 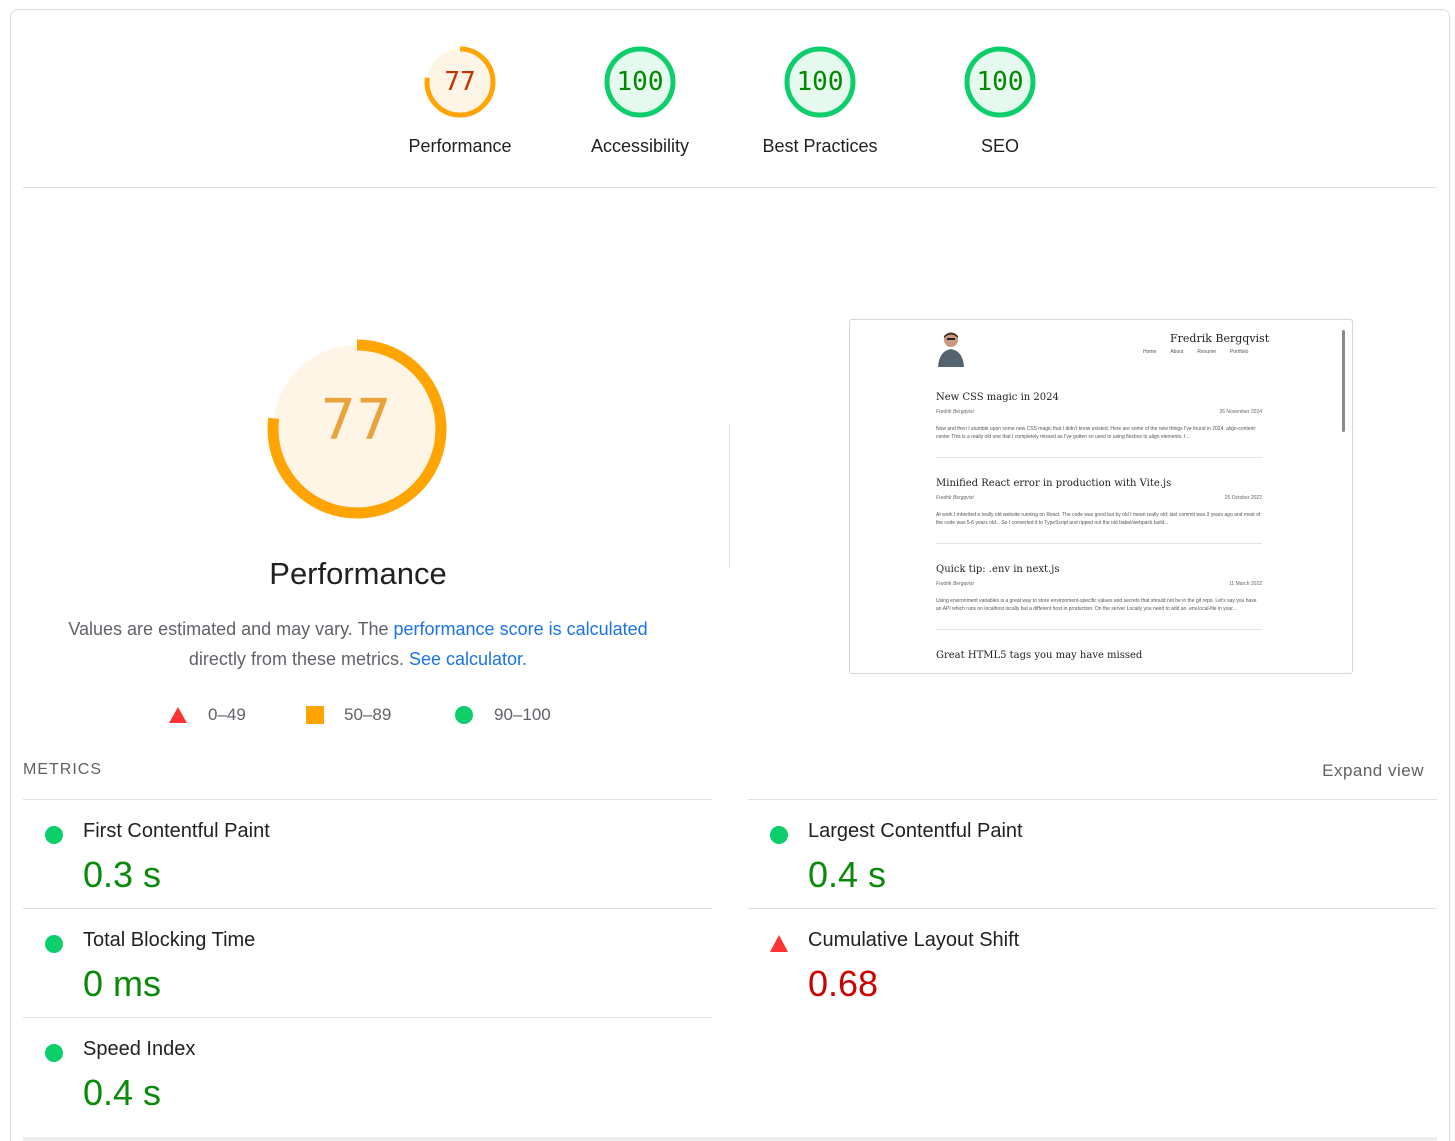 I want to click on score-calculated-link: performance score is calculated, so click(x=520, y=629).